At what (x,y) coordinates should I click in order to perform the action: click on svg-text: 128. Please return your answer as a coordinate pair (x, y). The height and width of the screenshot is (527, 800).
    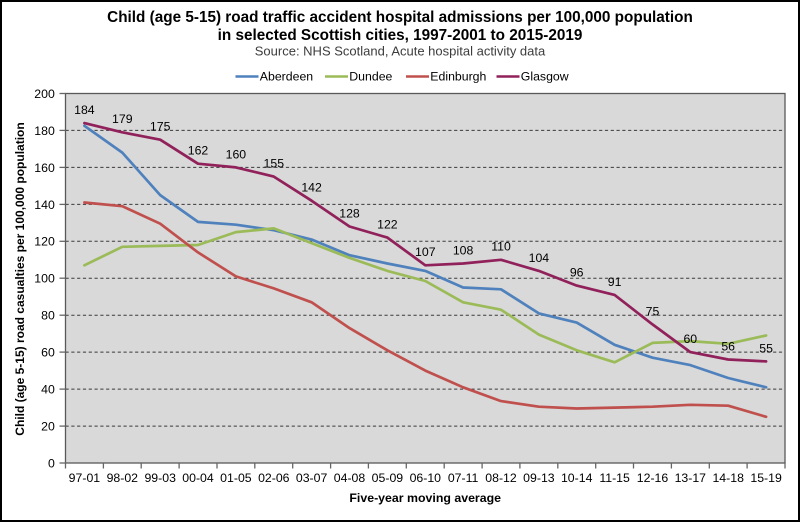
    Looking at the image, I should click on (349, 213).